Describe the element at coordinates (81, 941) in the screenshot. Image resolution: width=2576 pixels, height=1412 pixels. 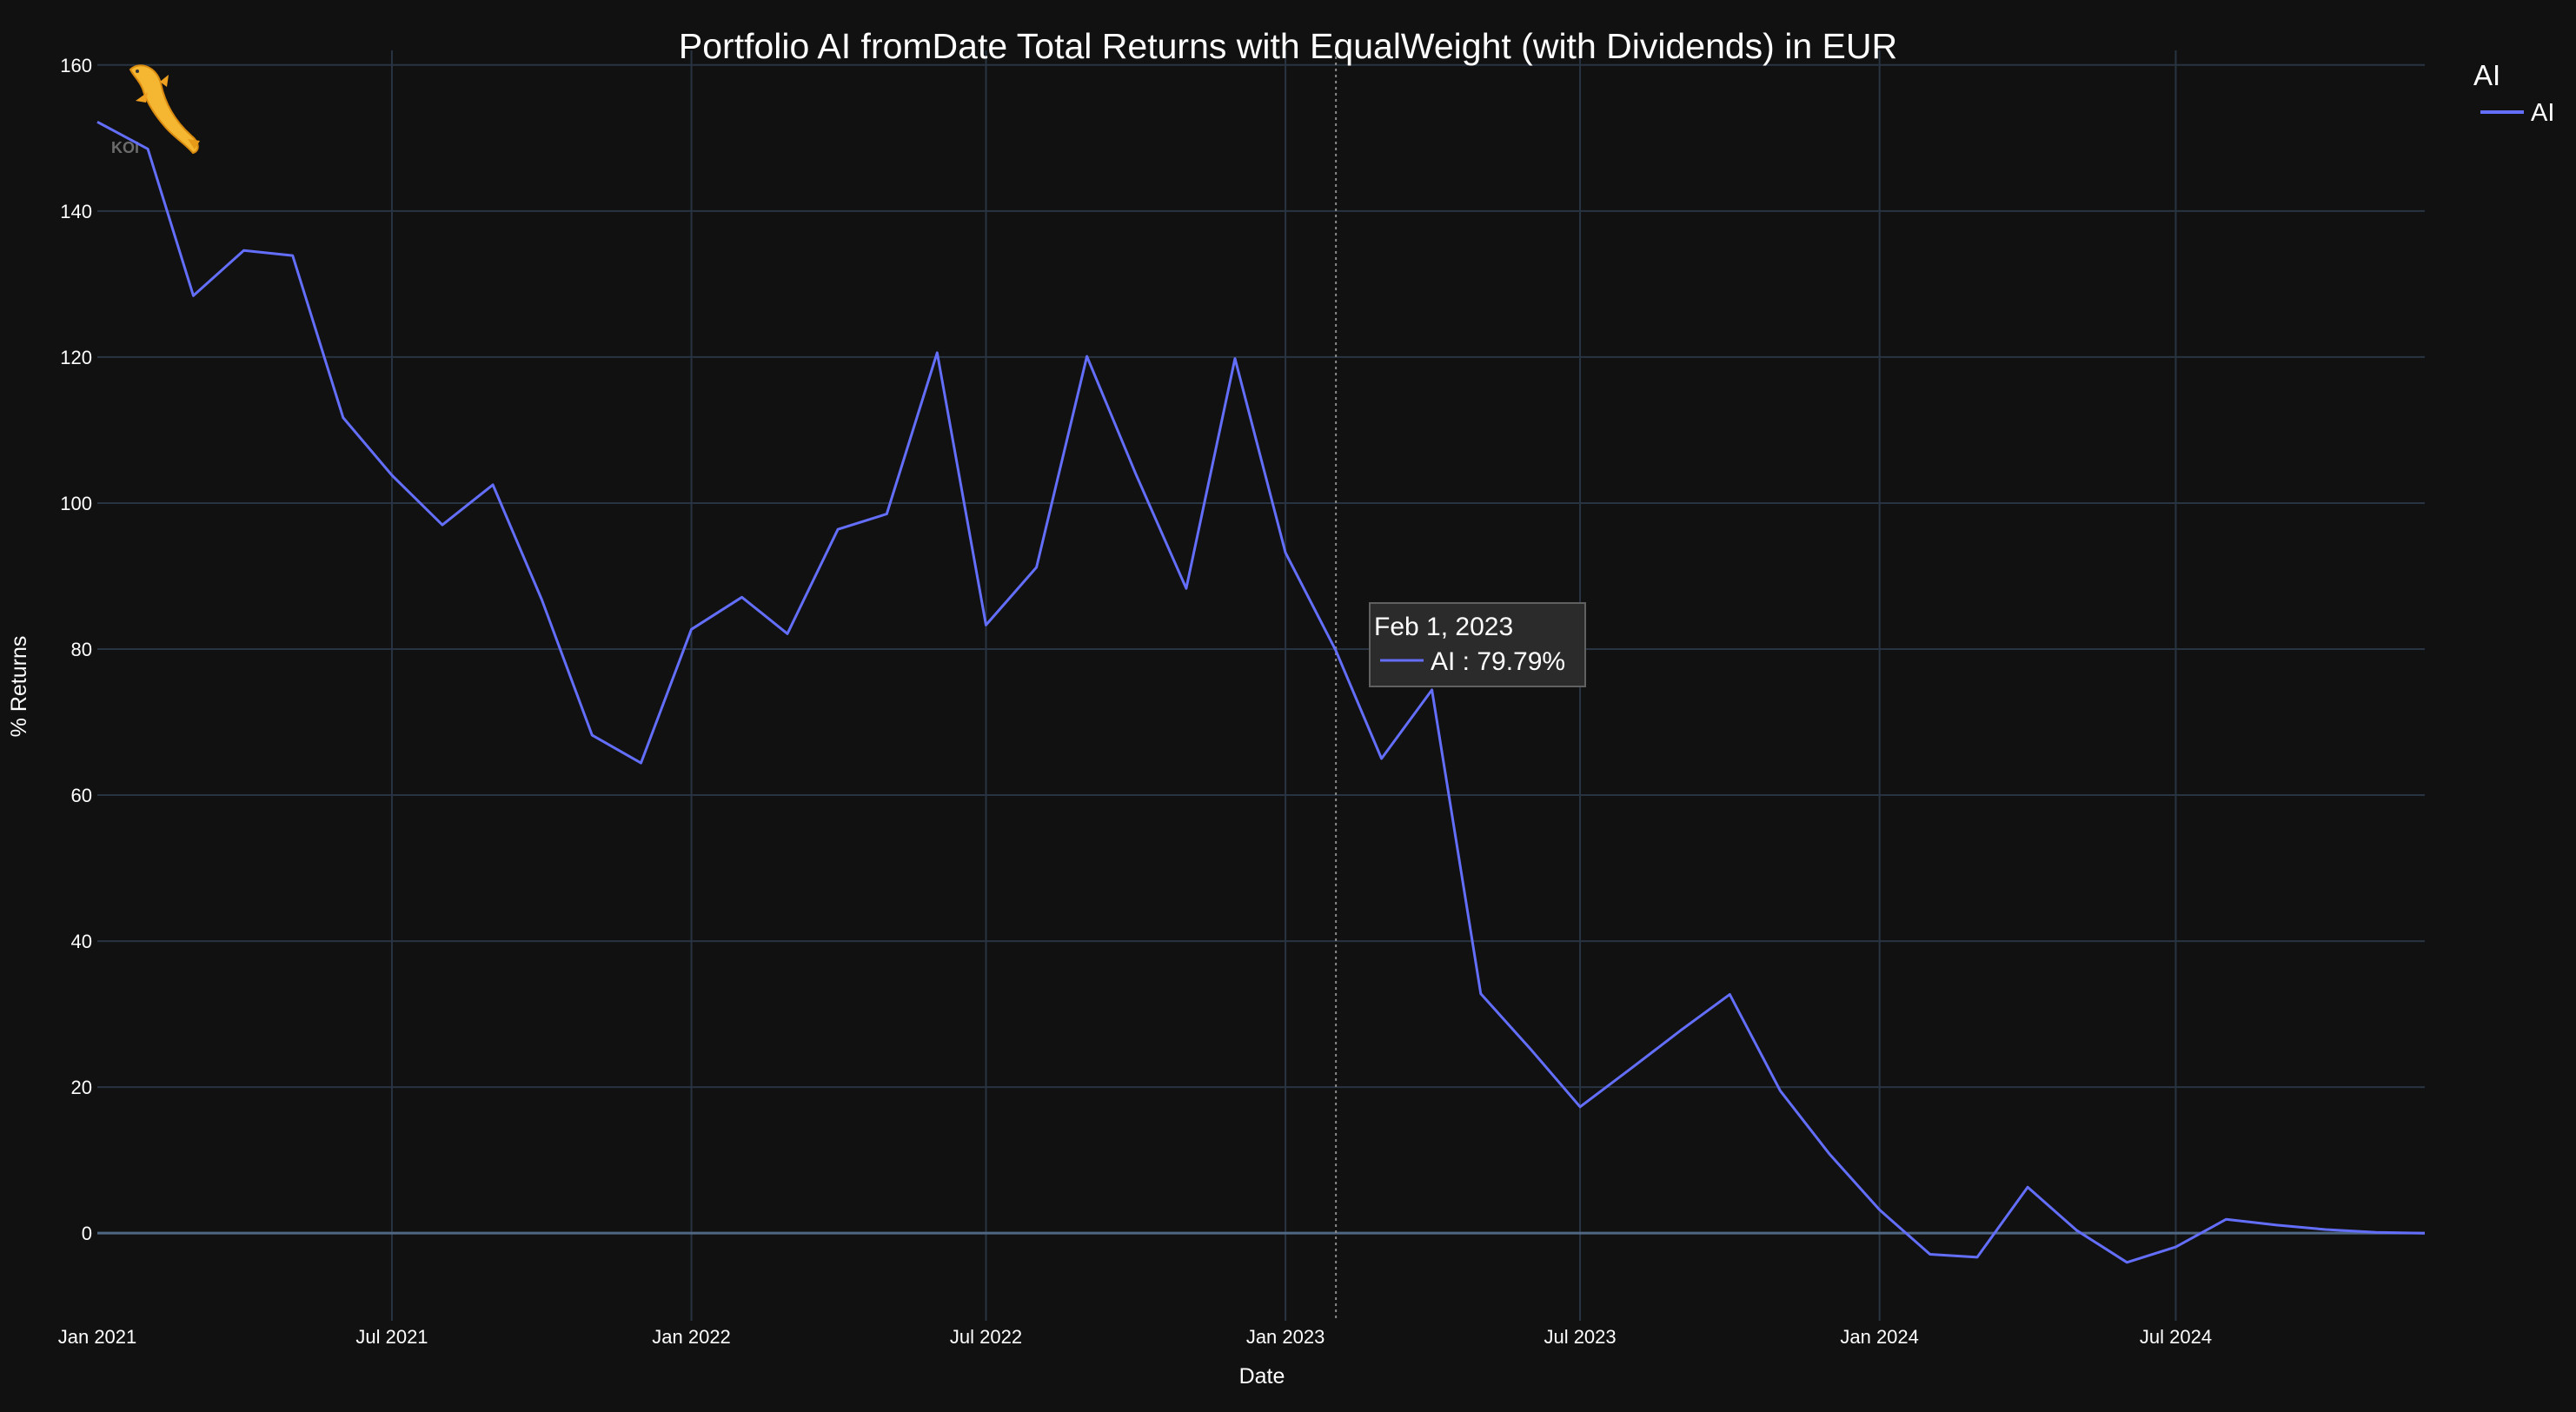
I see `y-tick-label: 40` at that location.